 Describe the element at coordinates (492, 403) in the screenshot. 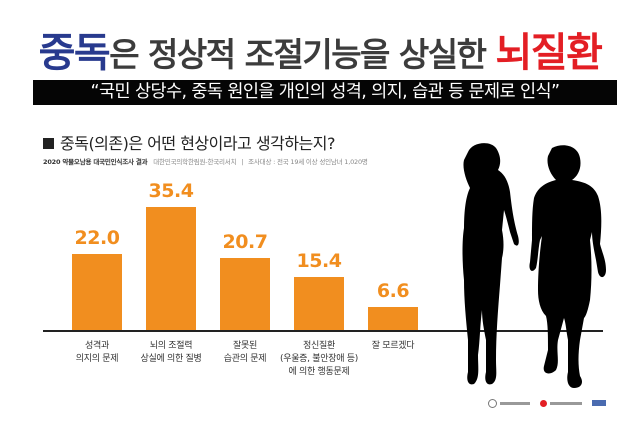

I see `academy-emblem-icon` at that location.